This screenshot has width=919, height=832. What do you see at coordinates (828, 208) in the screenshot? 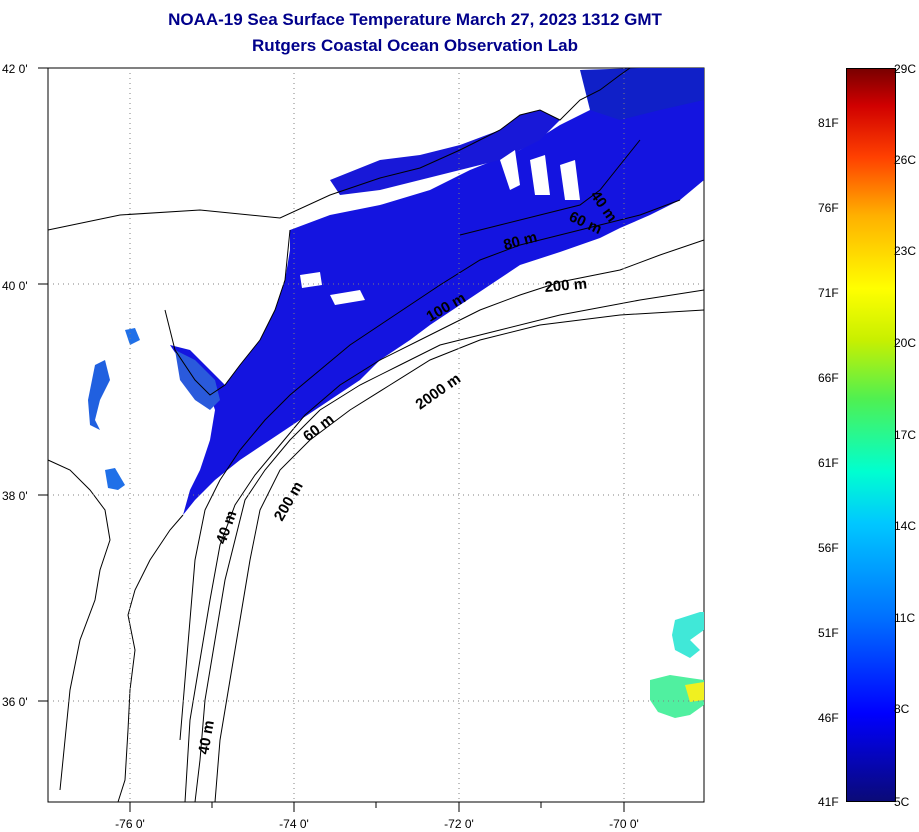
I see `colorbar-f-label: 76F` at bounding box center [828, 208].